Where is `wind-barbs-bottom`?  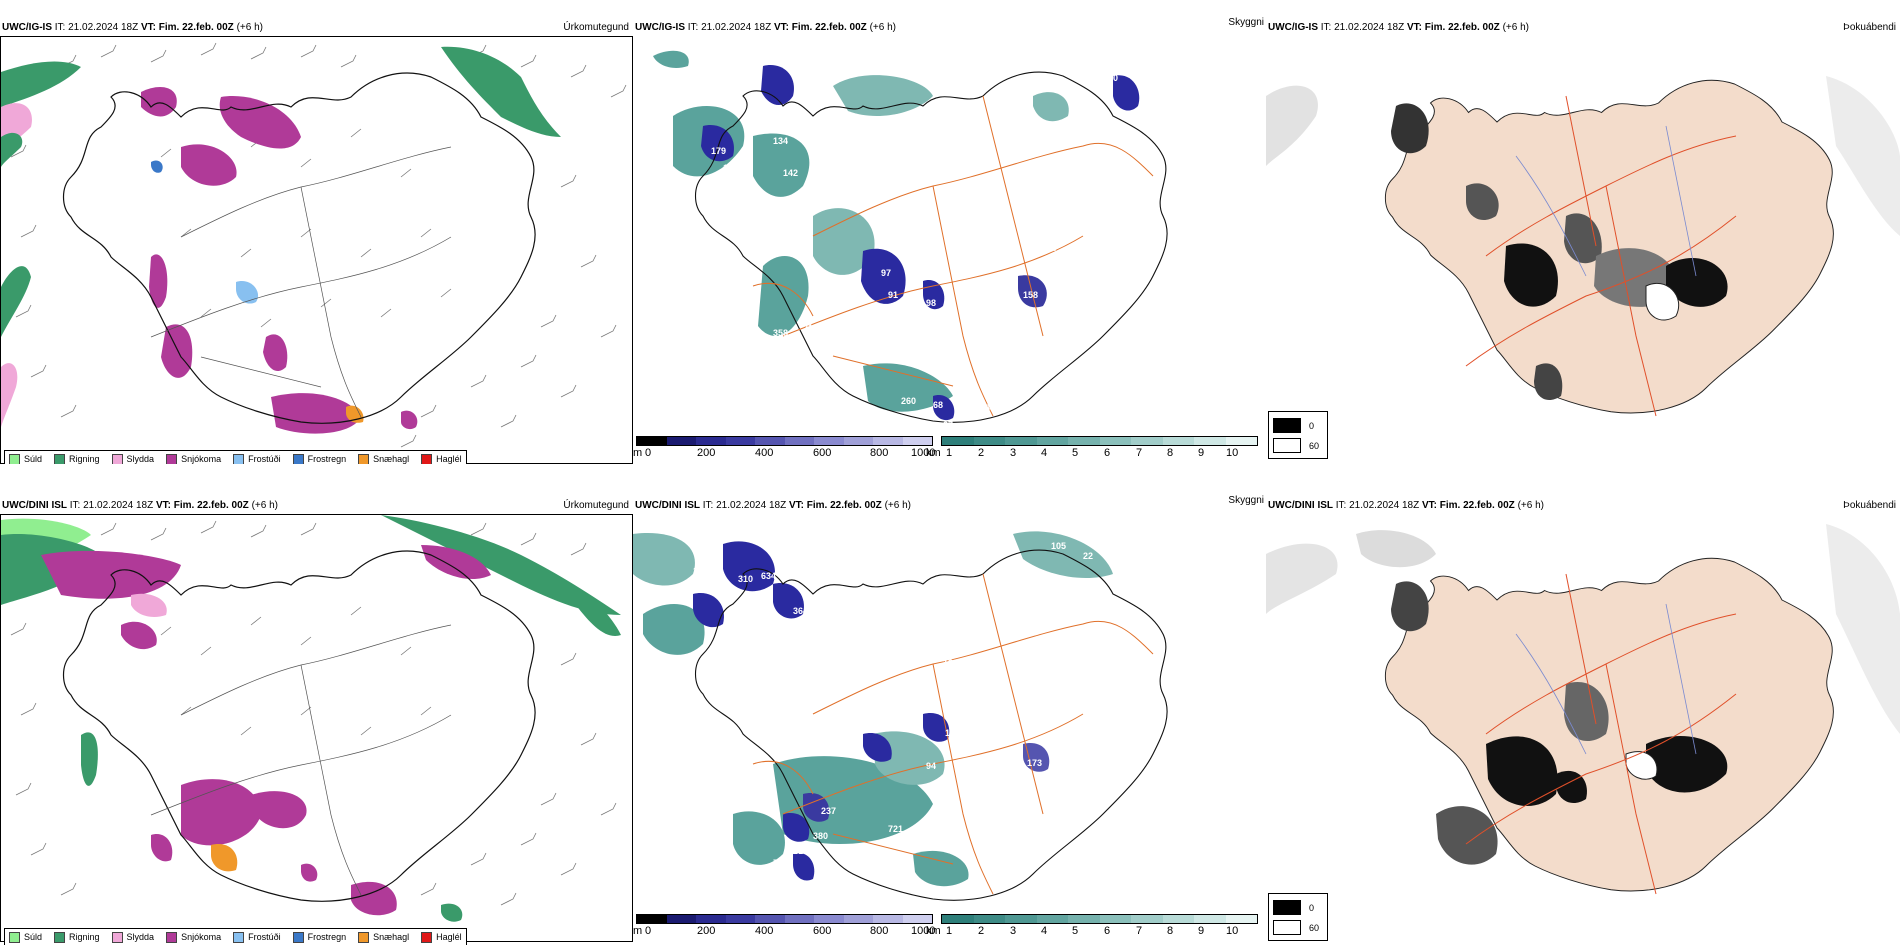
wind-barbs-bottom is located at coordinates (313, 713).